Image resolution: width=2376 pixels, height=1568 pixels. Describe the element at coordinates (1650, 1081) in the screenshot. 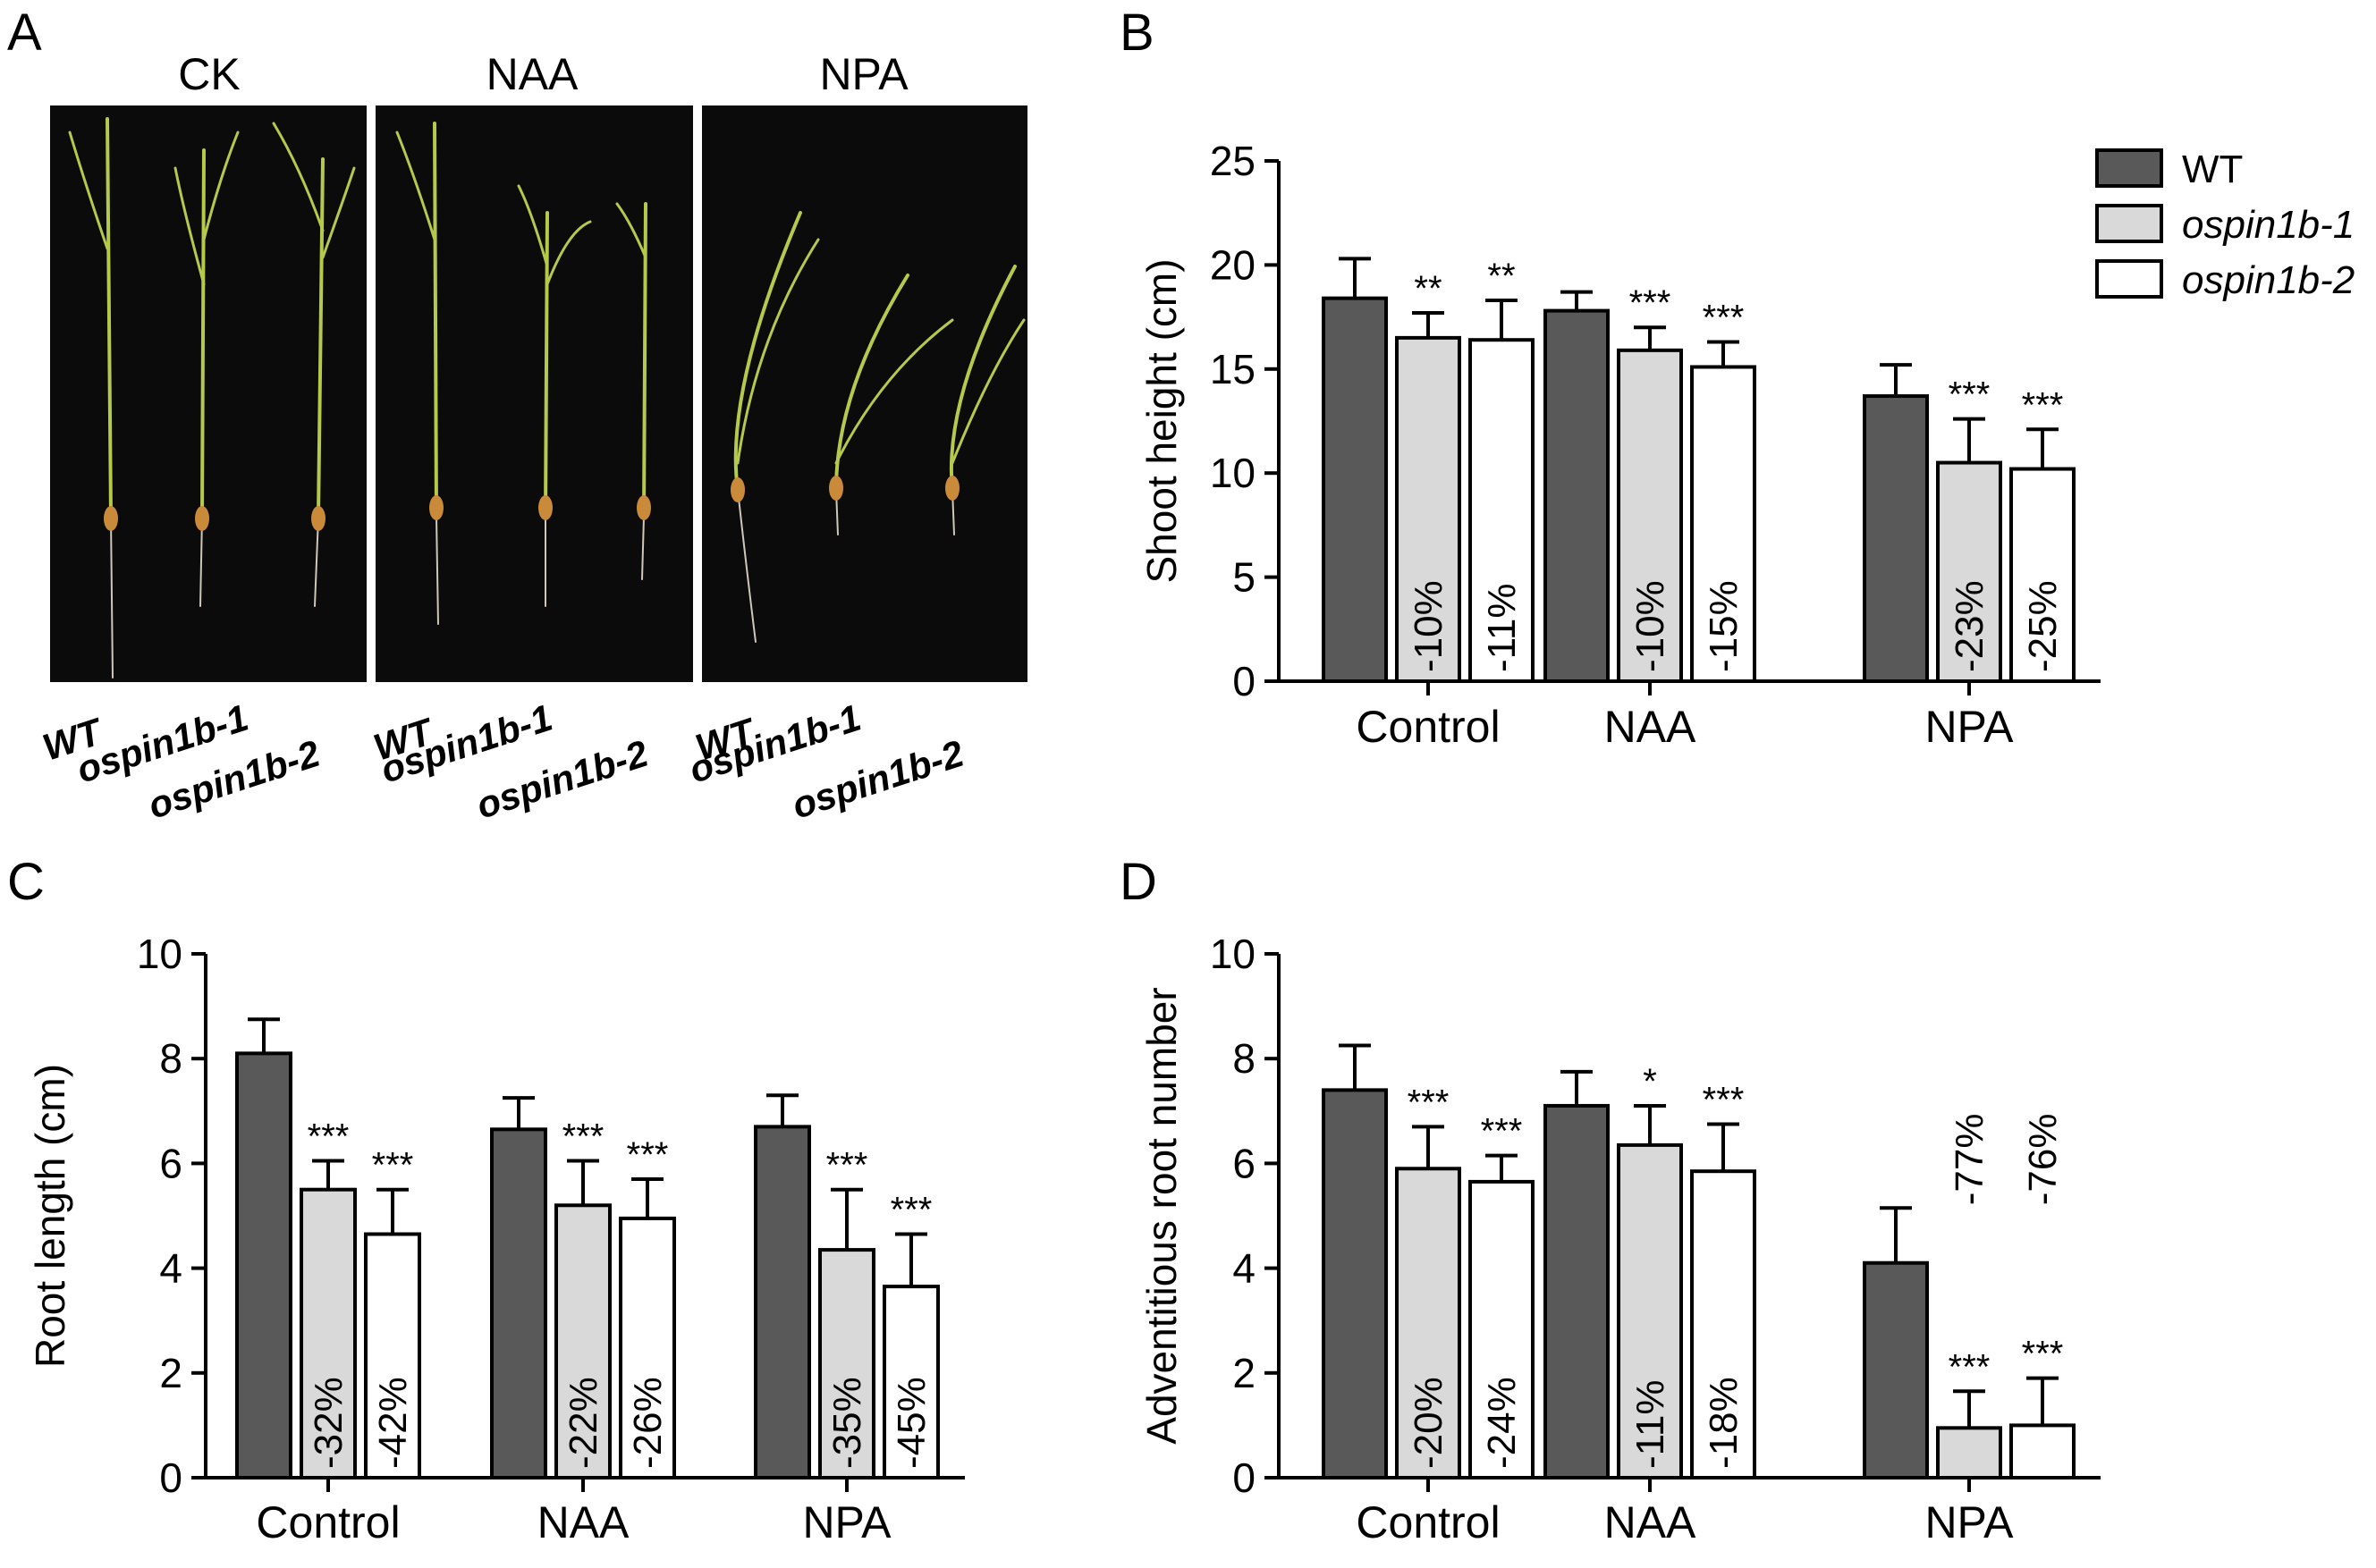

I see `significance-d: *` at that location.